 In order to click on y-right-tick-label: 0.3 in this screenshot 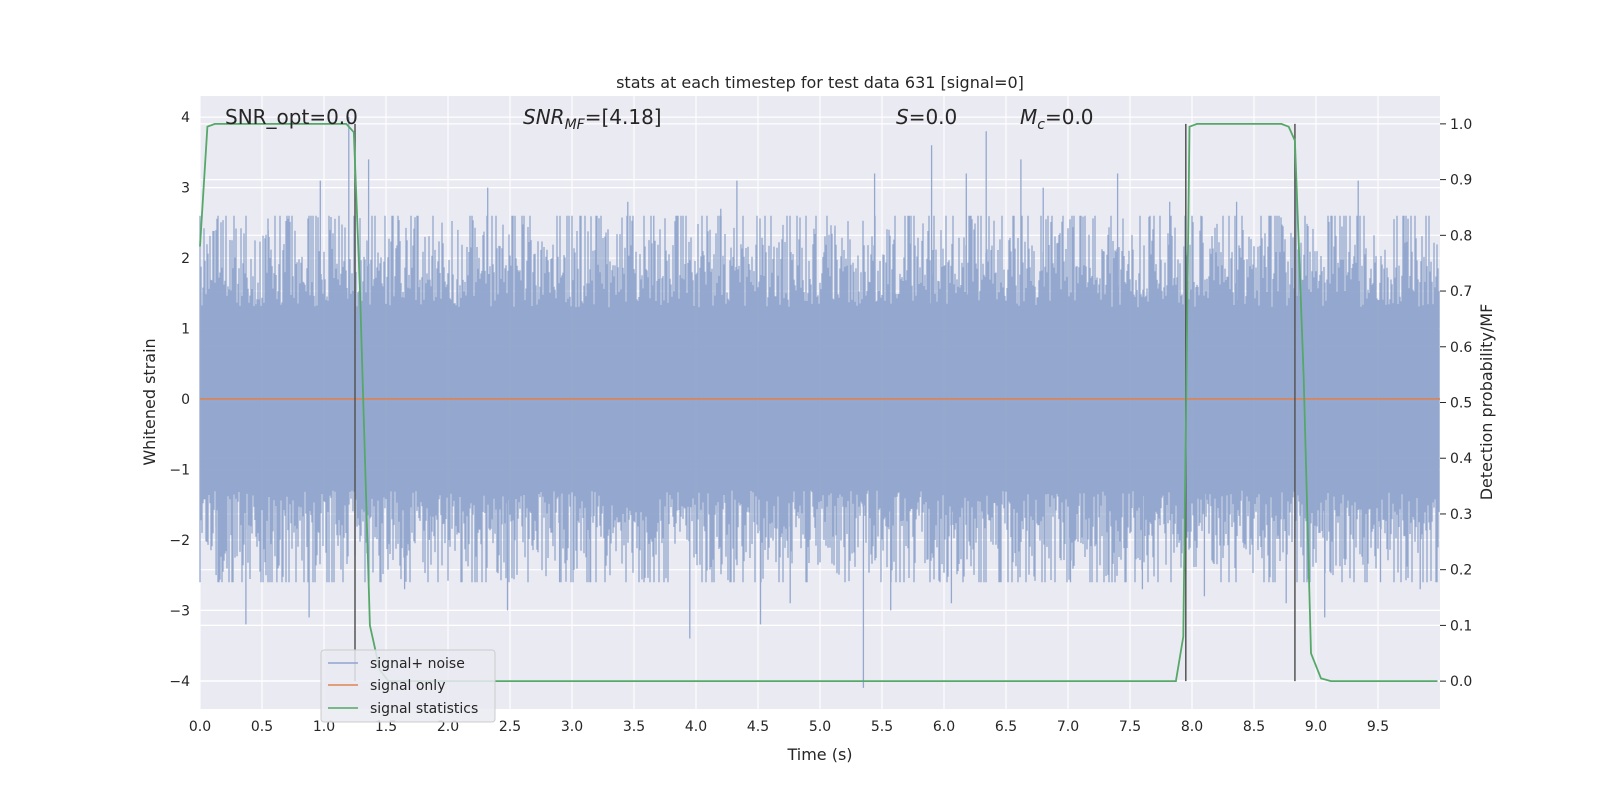, I will do `click(1461, 515)`.